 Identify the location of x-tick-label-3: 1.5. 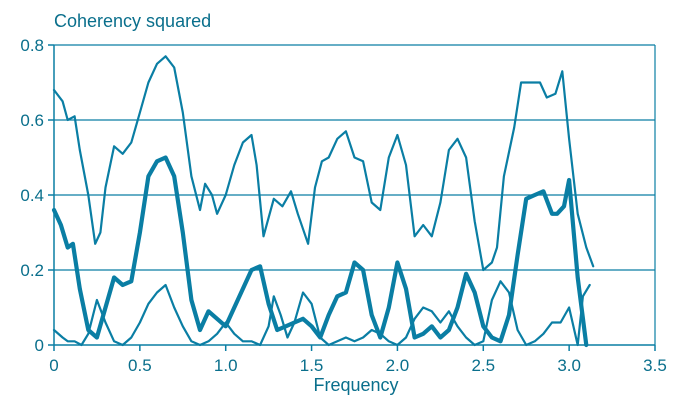
(312, 365).